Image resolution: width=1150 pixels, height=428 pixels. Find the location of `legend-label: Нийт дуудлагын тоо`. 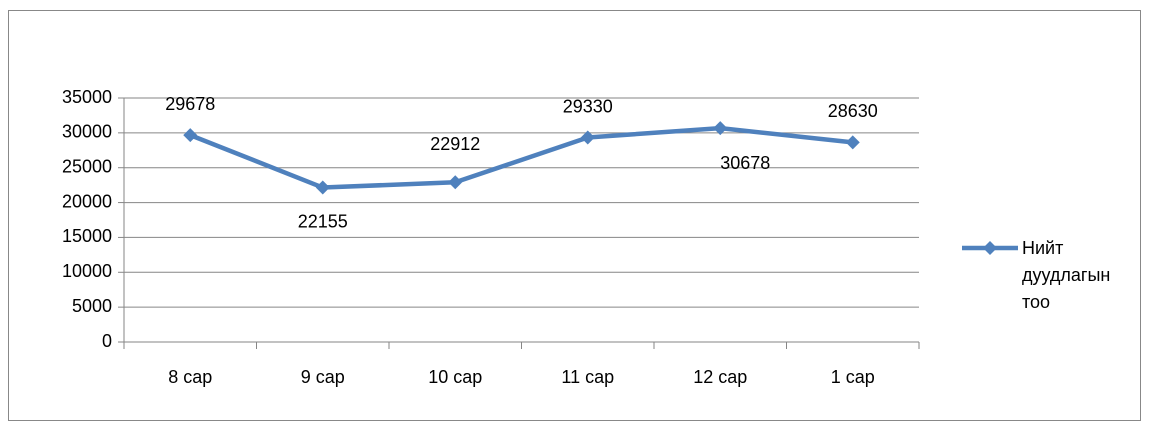

legend-label: Нийт дуудлагын тоо is located at coordinates (1066, 275).